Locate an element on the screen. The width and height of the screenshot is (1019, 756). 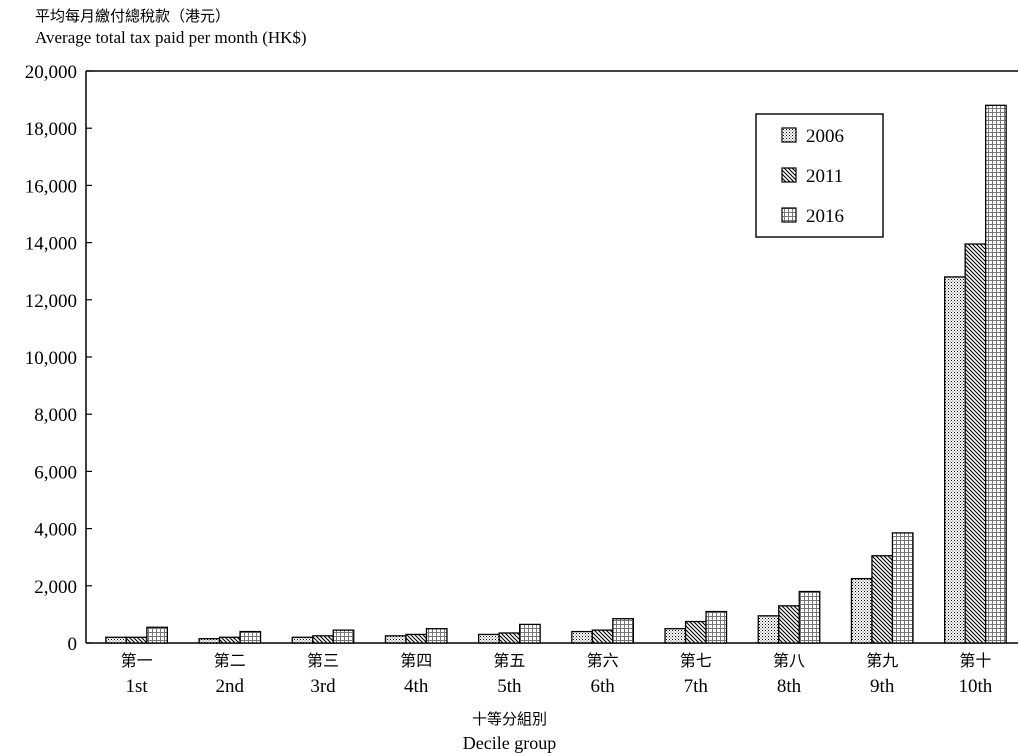
bar-2006-6th is located at coordinates (582, 637).